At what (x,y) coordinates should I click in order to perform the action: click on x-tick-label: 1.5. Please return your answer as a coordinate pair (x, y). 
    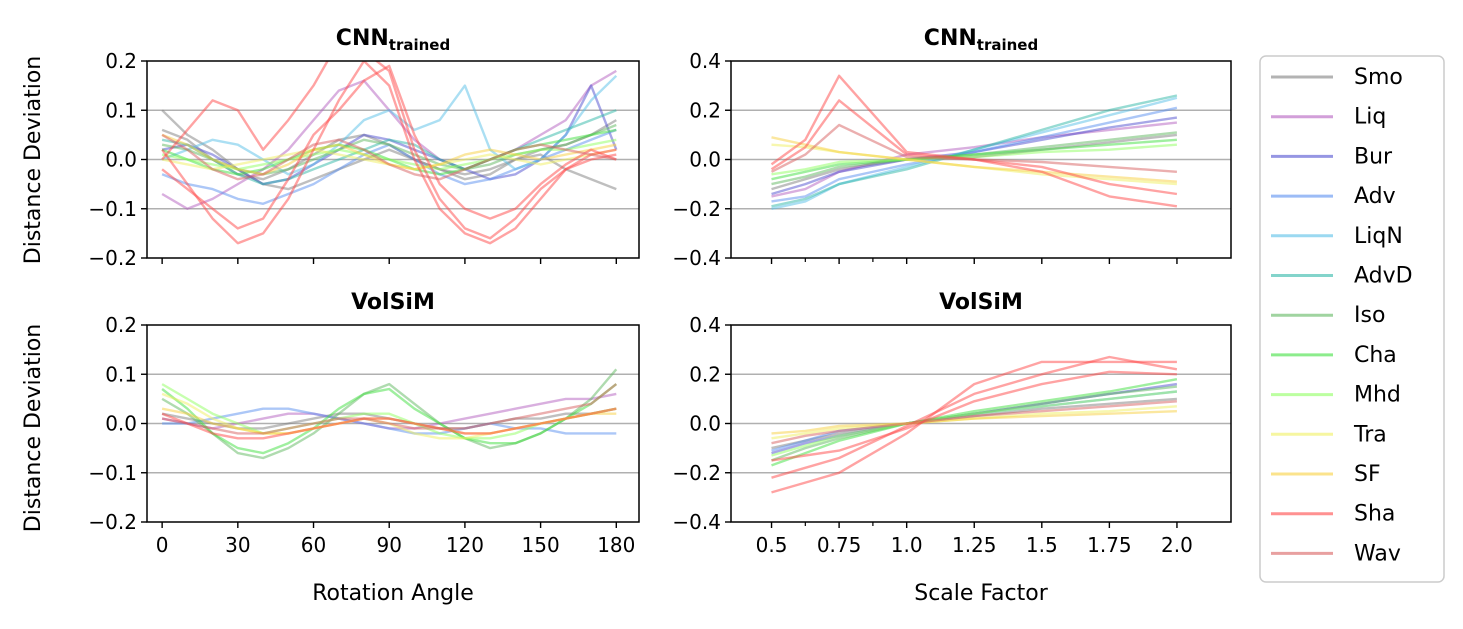
    Looking at the image, I should click on (1042, 545).